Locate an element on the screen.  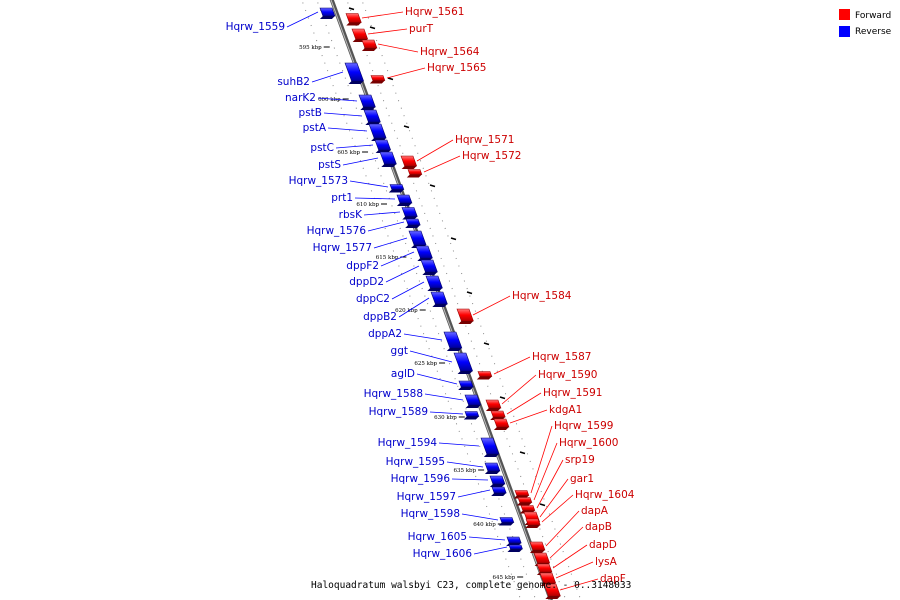
forward-gene-label: Hqrw_1564 is located at coordinates (450, 52).